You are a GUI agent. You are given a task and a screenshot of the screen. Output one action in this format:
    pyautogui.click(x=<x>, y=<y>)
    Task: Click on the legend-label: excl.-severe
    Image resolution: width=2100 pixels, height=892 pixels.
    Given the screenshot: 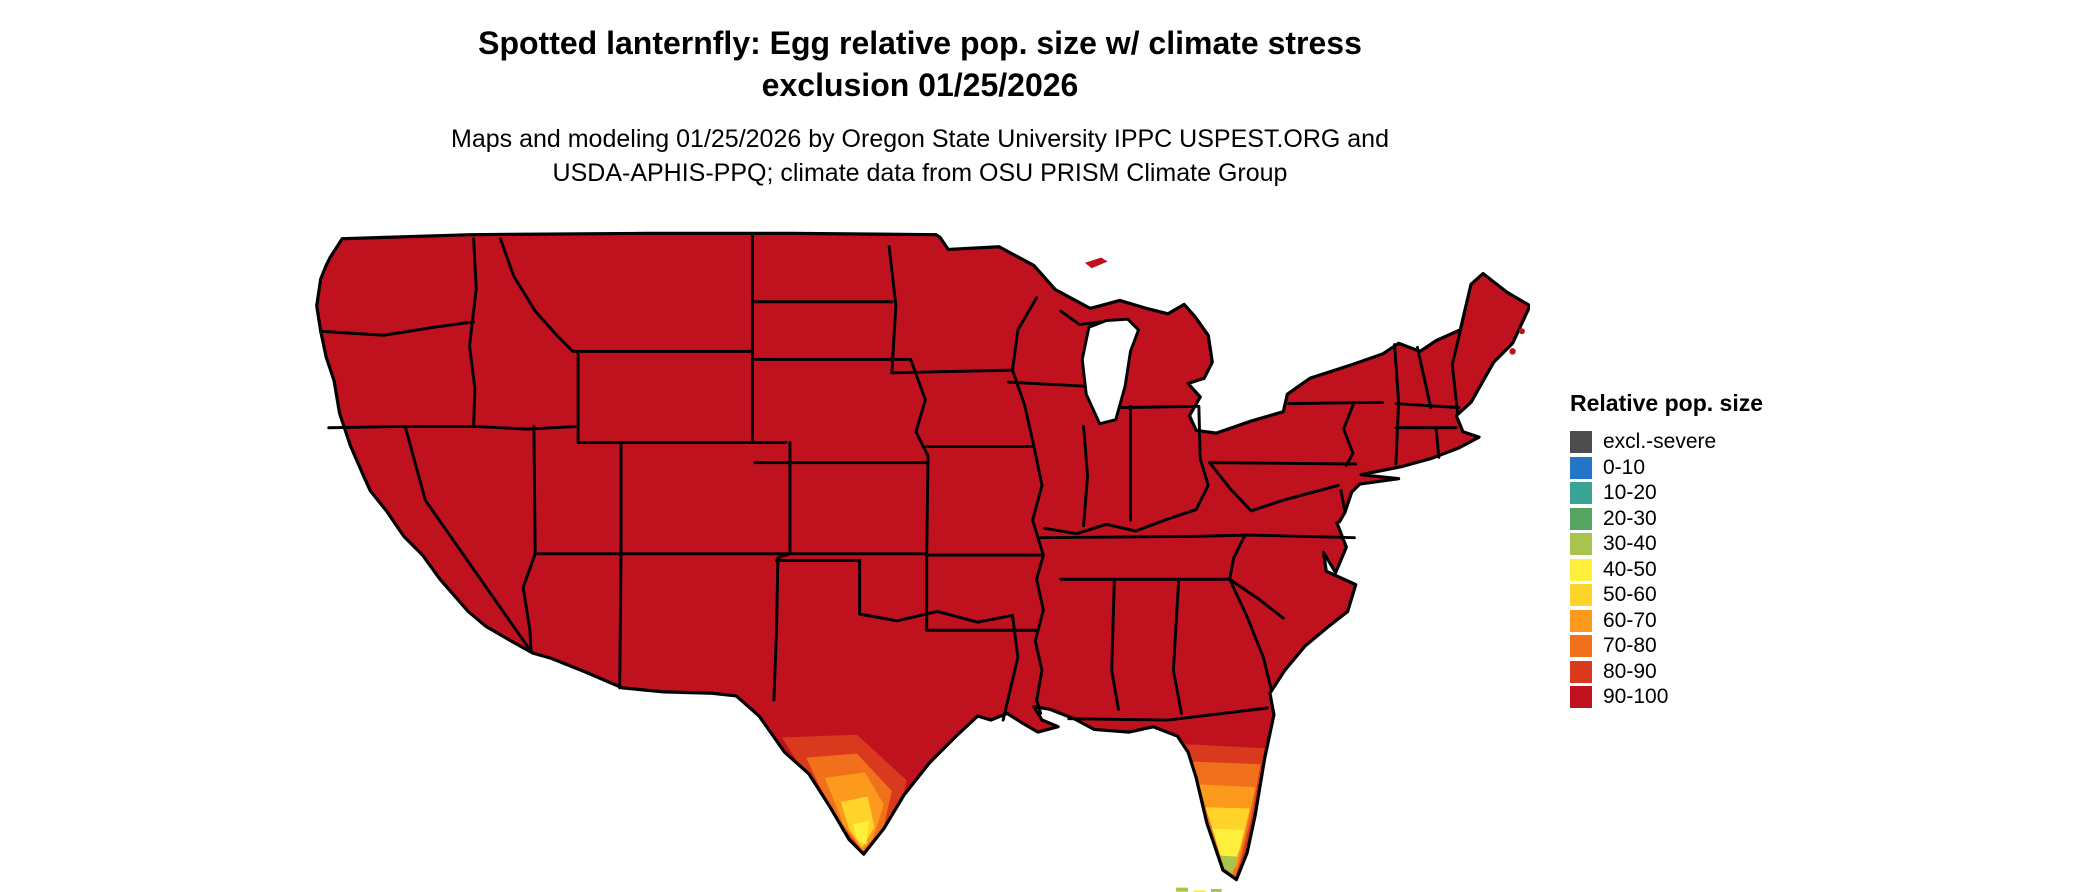 What is the action you would take?
    pyautogui.click(x=1660, y=441)
    